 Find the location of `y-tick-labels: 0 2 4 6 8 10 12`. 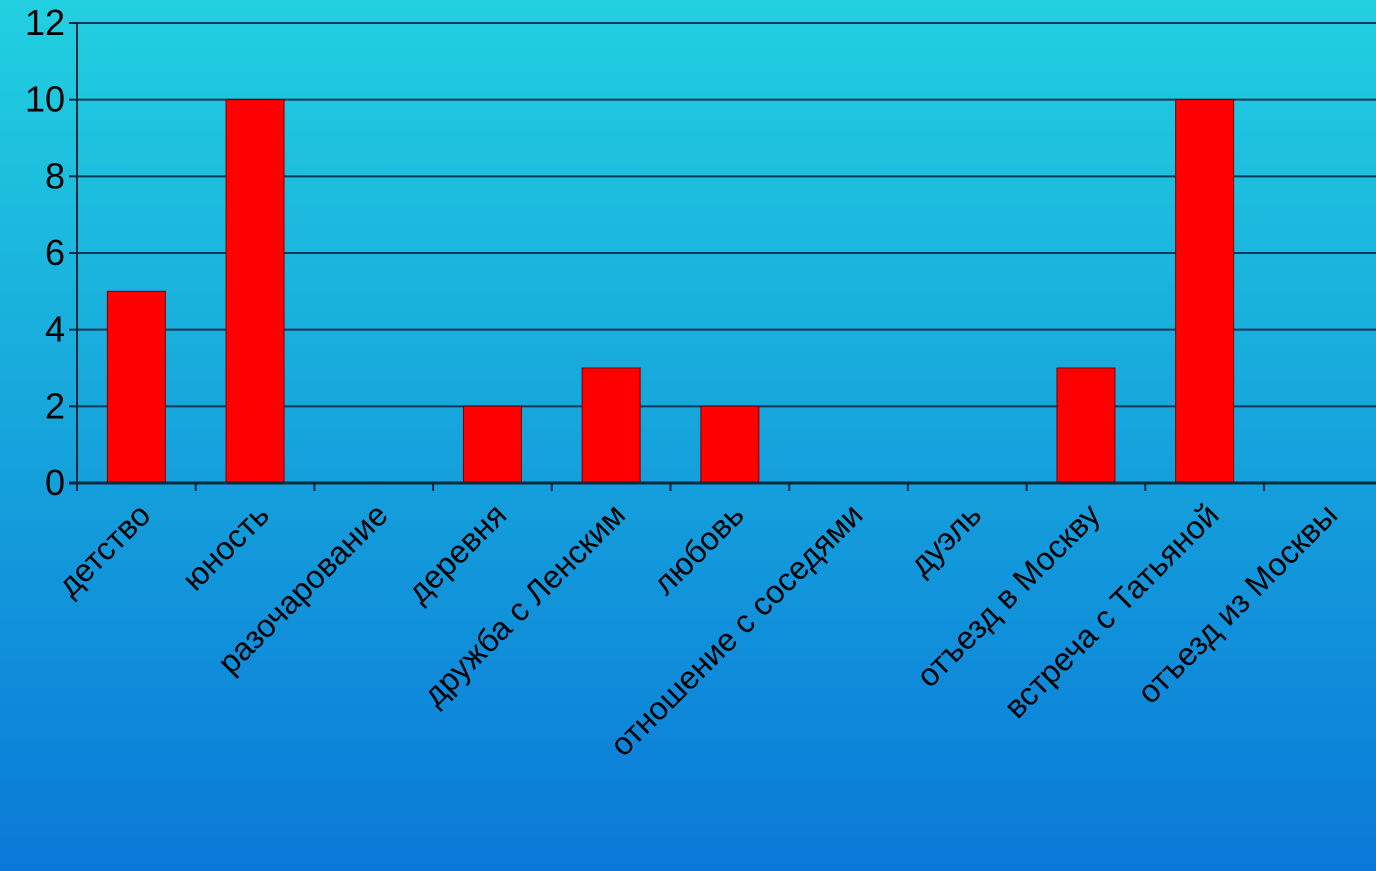

y-tick-labels: 0 2 4 6 8 10 12 is located at coordinates (45, 252).